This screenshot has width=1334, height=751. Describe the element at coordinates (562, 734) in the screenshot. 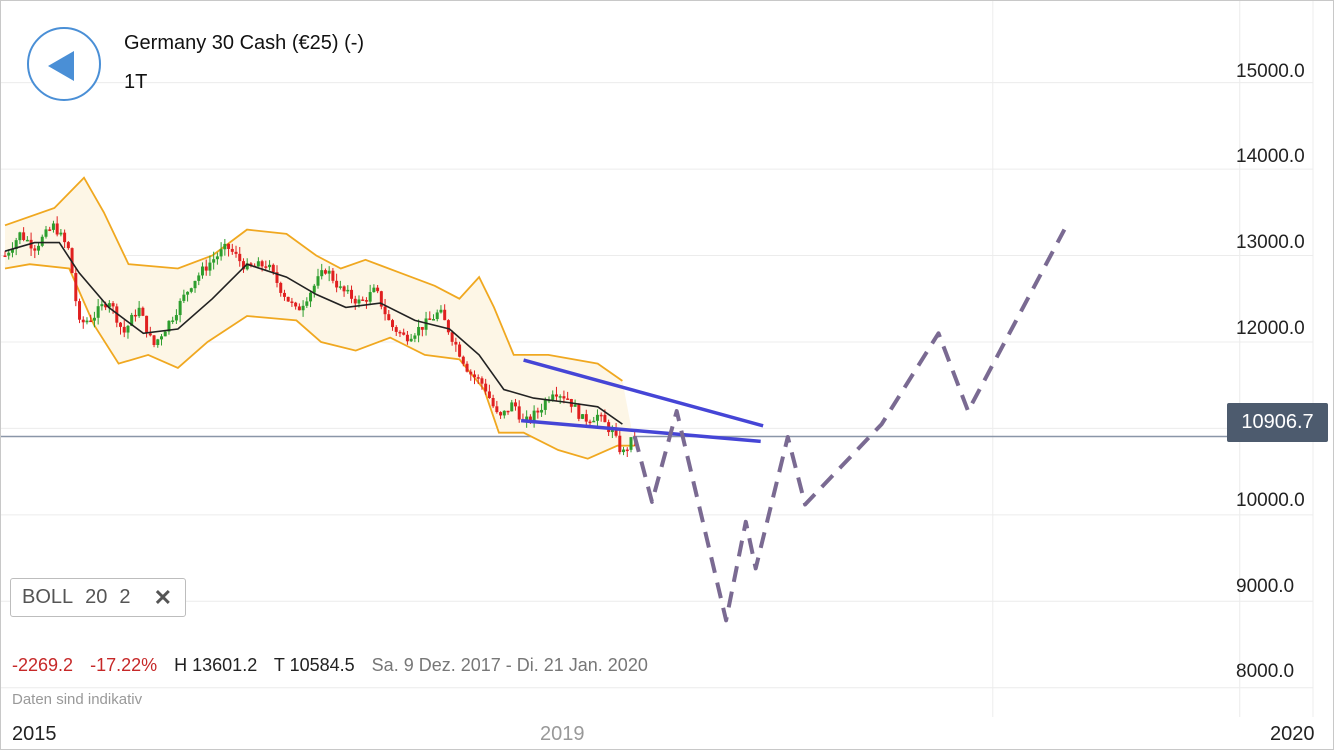

I see `x-tick-label: 2019` at that location.